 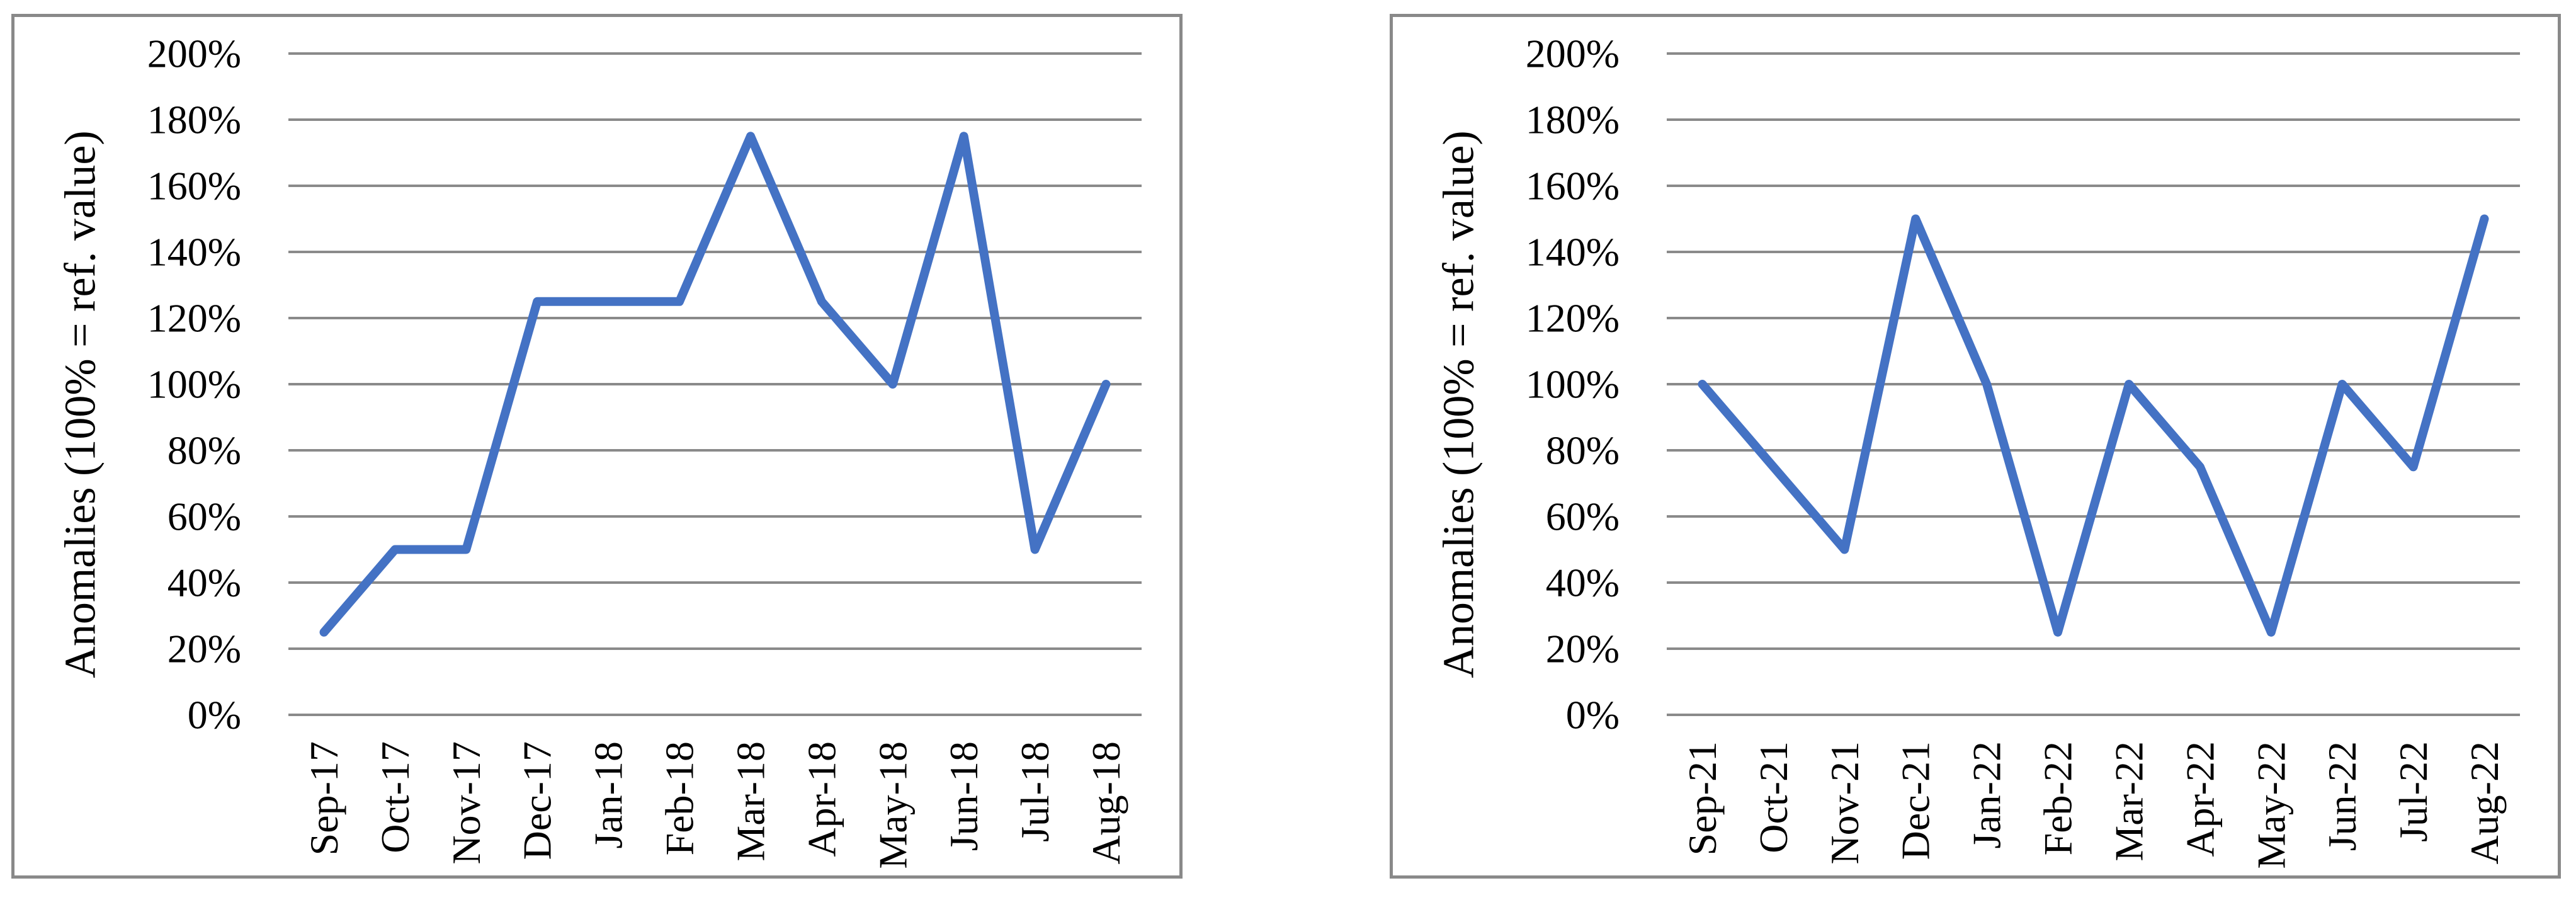 What do you see at coordinates (537, 800) in the screenshot?
I see `x-axis-tick-label: Dec-17` at bounding box center [537, 800].